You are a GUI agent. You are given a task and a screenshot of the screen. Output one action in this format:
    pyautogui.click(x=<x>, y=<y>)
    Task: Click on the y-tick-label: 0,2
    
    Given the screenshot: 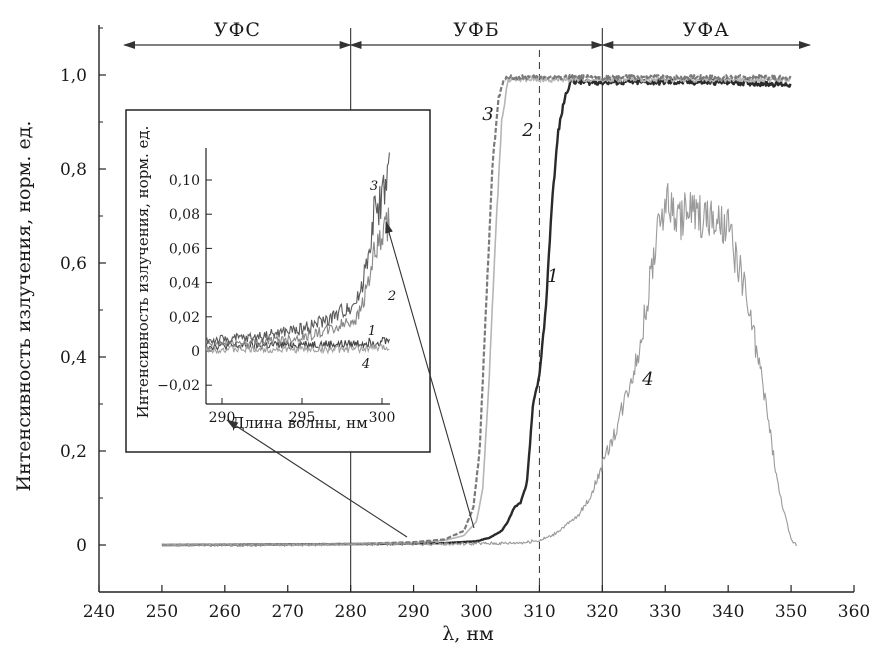 What is the action you would take?
    pyautogui.click(x=73, y=452)
    